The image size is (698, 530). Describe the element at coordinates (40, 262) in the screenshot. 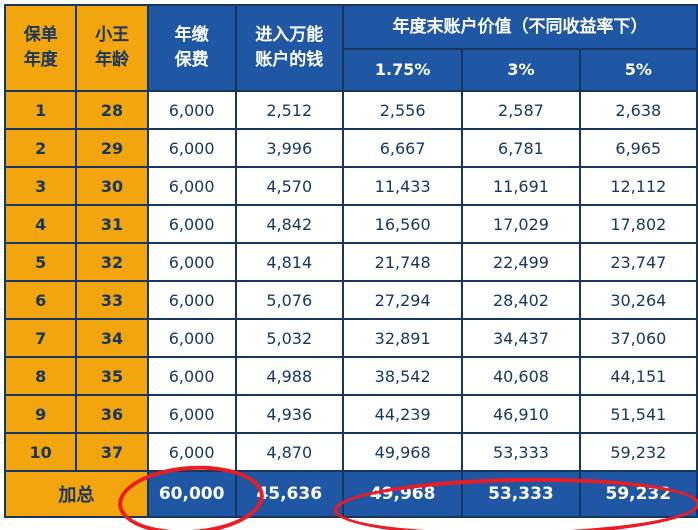

I see `cell-policy-year: 5` at that location.